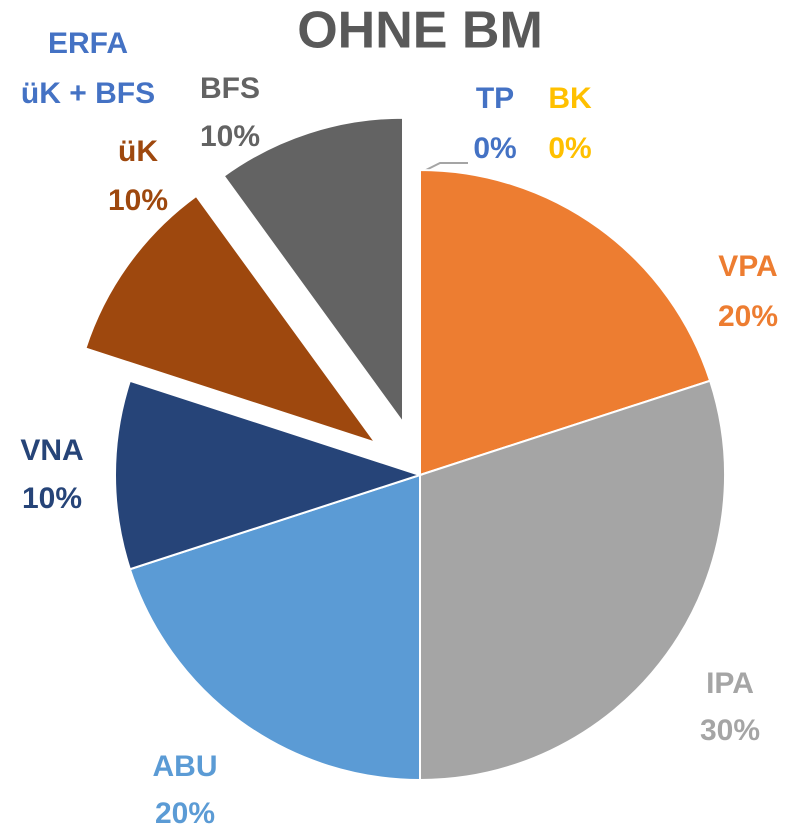  What do you see at coordinates (444, 167) in the screenshot?
I see `leader-line` at bounding box center [444, 167].